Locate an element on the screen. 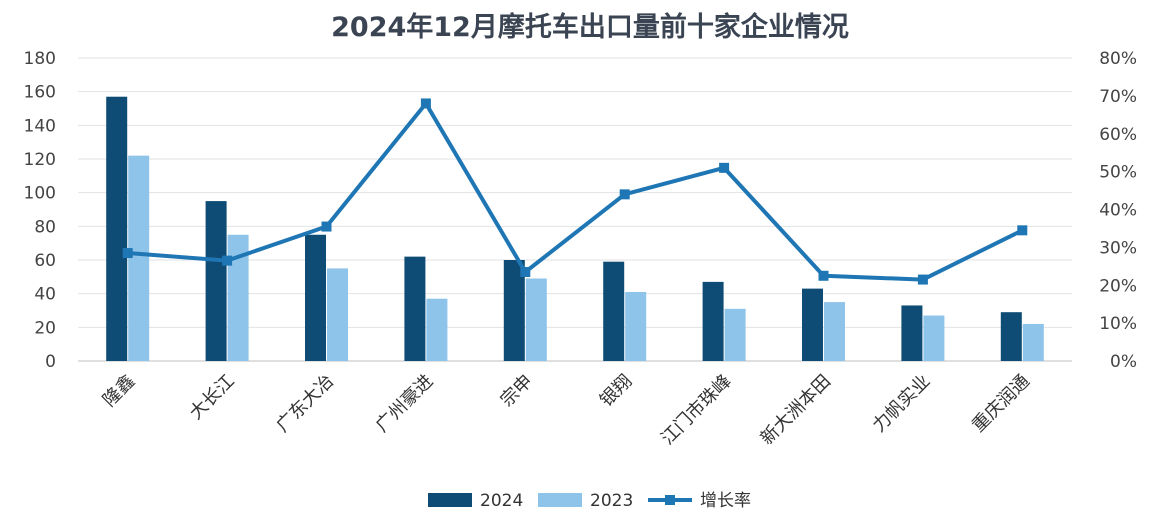 The height and width of the screenshot is (522, 1154). left-tick-label: 100 is located at coordinates (40, 194).